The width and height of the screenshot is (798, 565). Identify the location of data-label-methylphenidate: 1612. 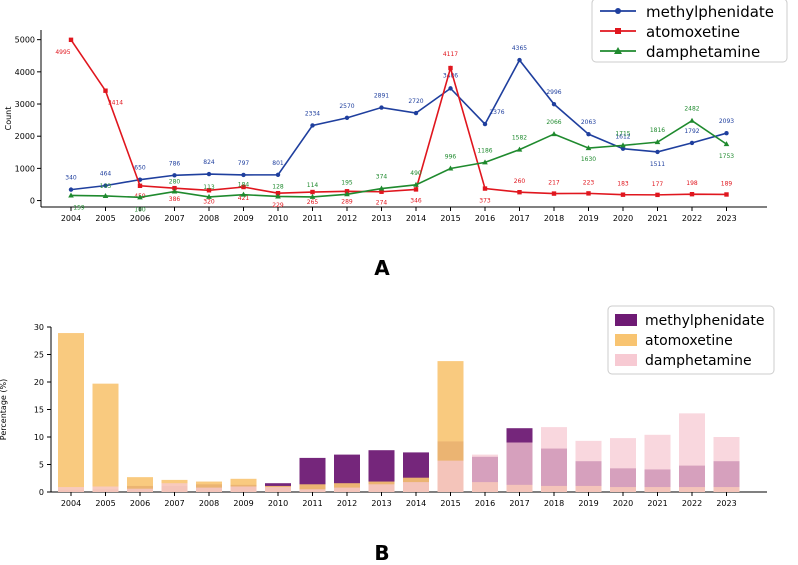
(622, 137).